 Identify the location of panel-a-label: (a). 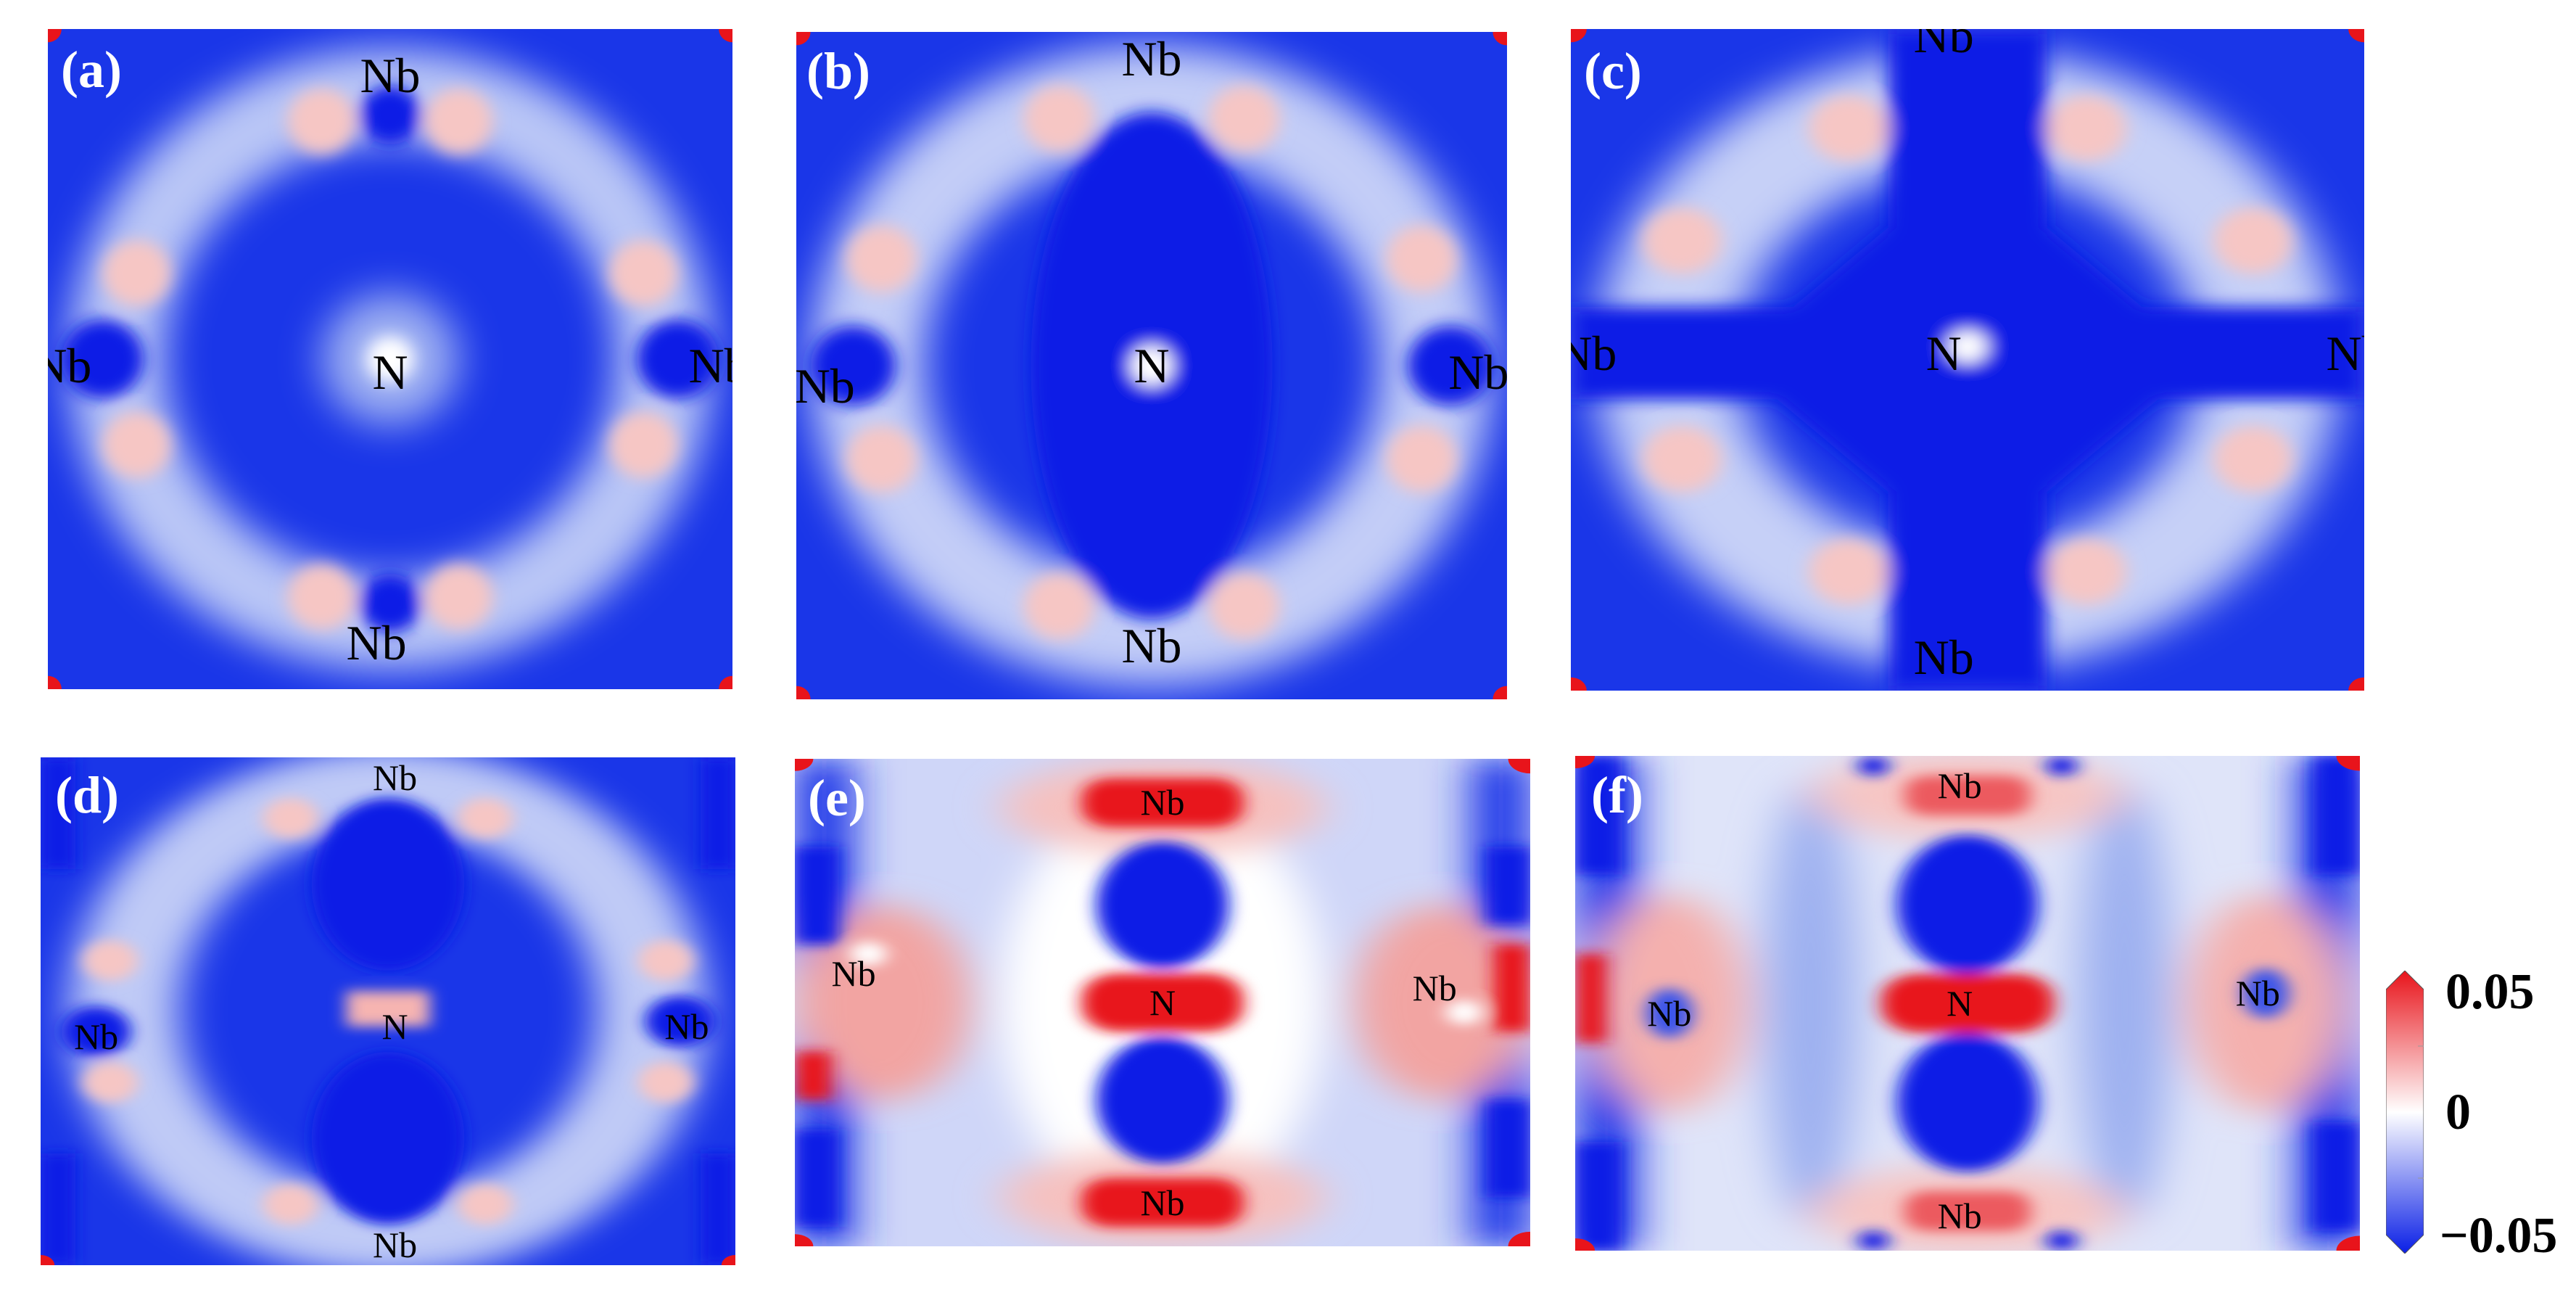
(91, 70).